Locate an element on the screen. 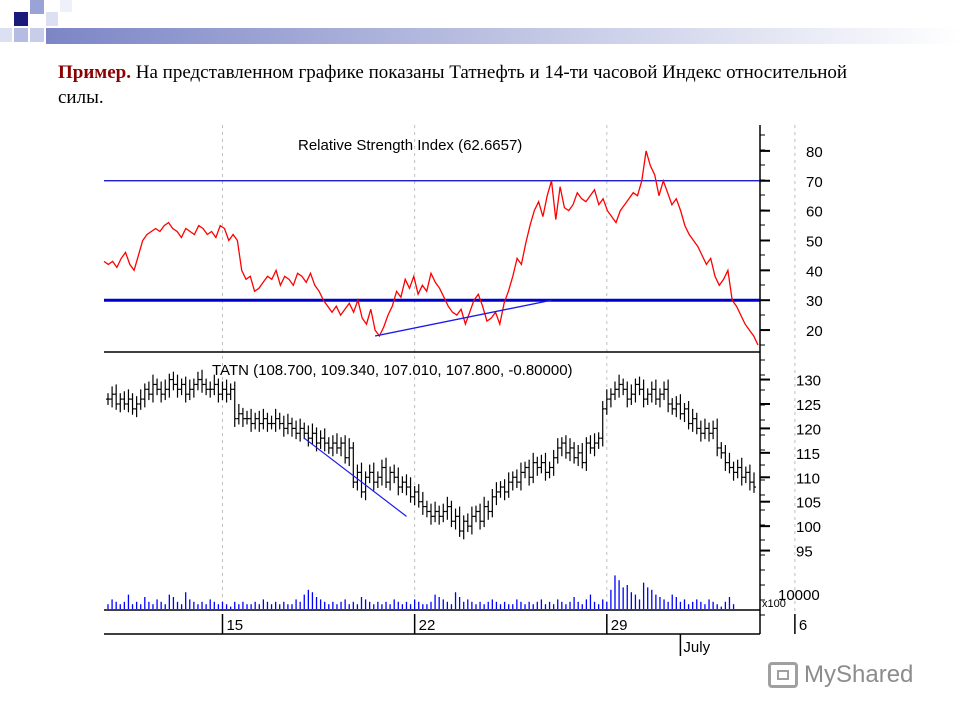 Image resolution: width=960 pixels, height=720 pixels. volume-tick-label: 10000 is located at coordinates (799, 595).